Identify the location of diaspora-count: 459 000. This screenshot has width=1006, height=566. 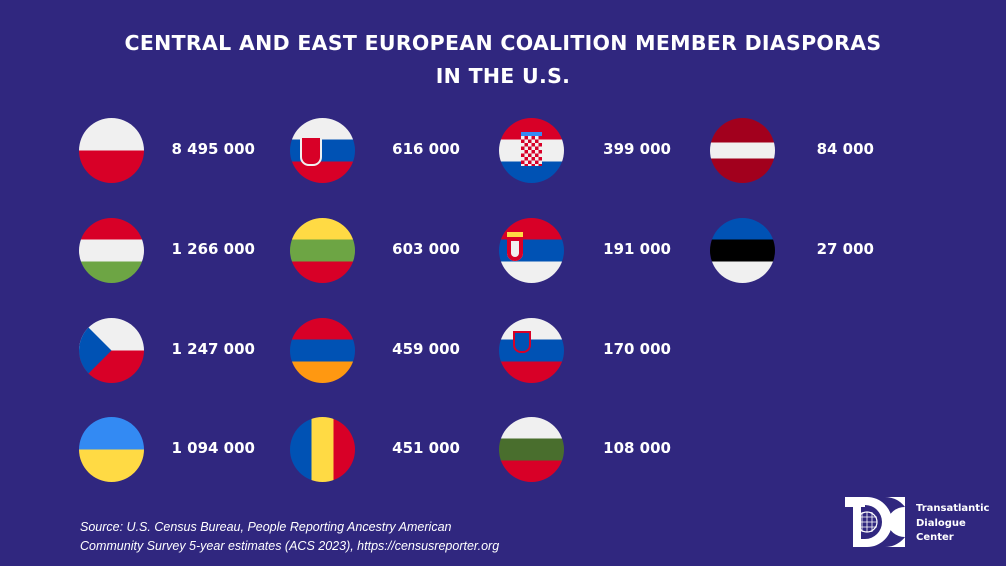
(426, 349).